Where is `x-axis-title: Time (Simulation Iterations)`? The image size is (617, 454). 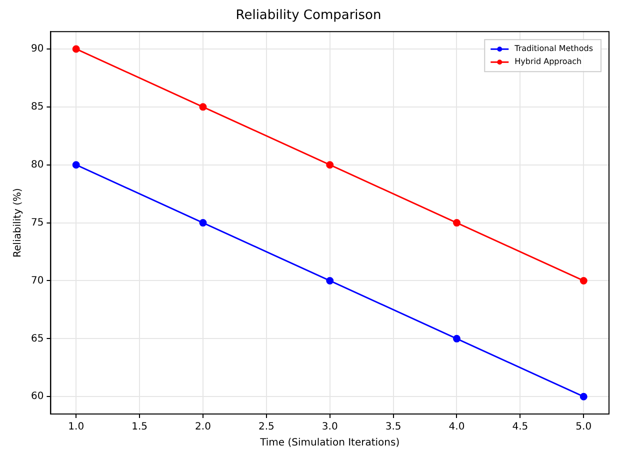
x-axis-title: Time (Simulation Iterations) is located at coordinates (329, 443).